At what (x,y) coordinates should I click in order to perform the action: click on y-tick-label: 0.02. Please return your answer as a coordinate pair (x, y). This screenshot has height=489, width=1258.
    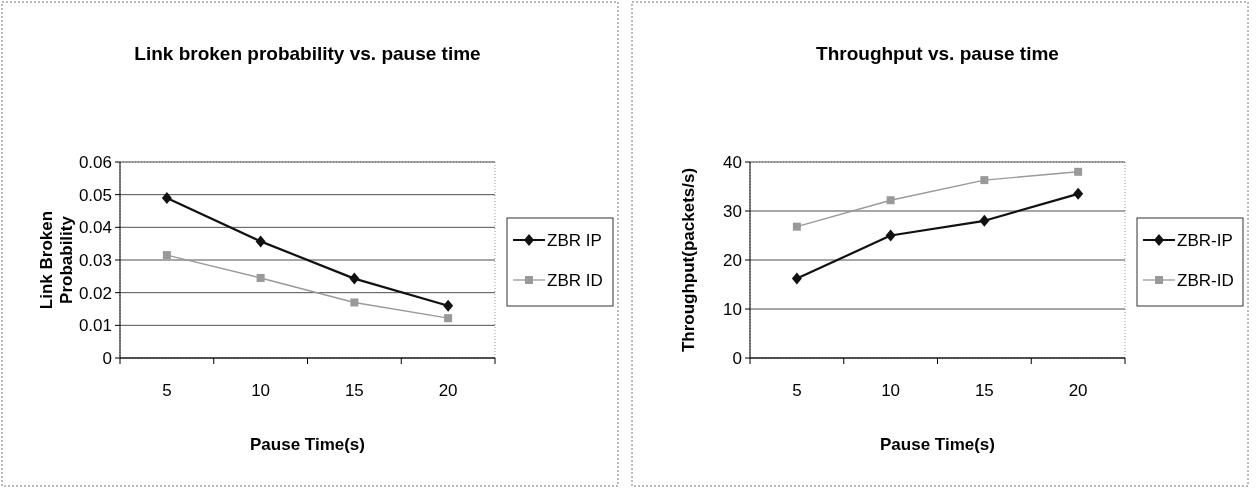
    Looking at the image, I should click on (95, 293).